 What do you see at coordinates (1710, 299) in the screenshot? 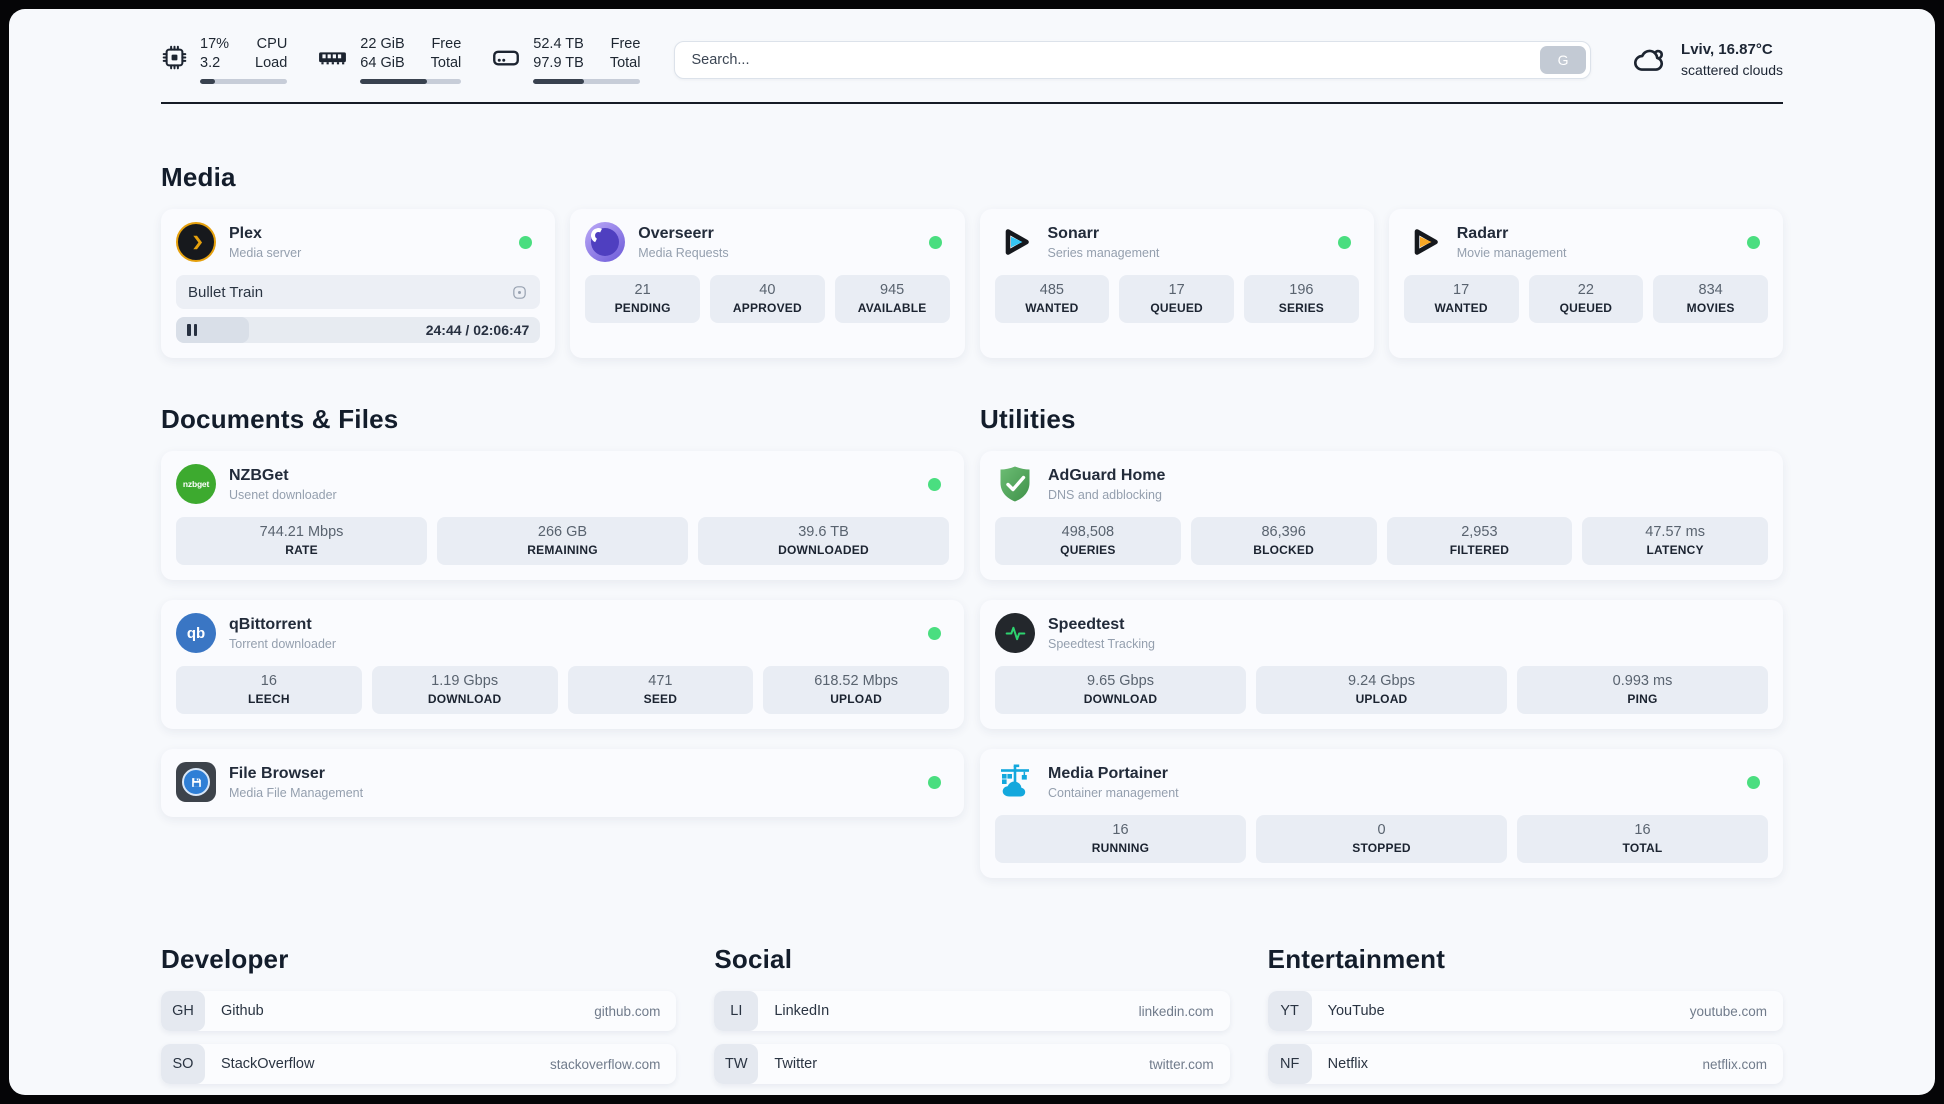
I see `stat-tile: 834 MOVIES` at bounding box center [1710, 299].